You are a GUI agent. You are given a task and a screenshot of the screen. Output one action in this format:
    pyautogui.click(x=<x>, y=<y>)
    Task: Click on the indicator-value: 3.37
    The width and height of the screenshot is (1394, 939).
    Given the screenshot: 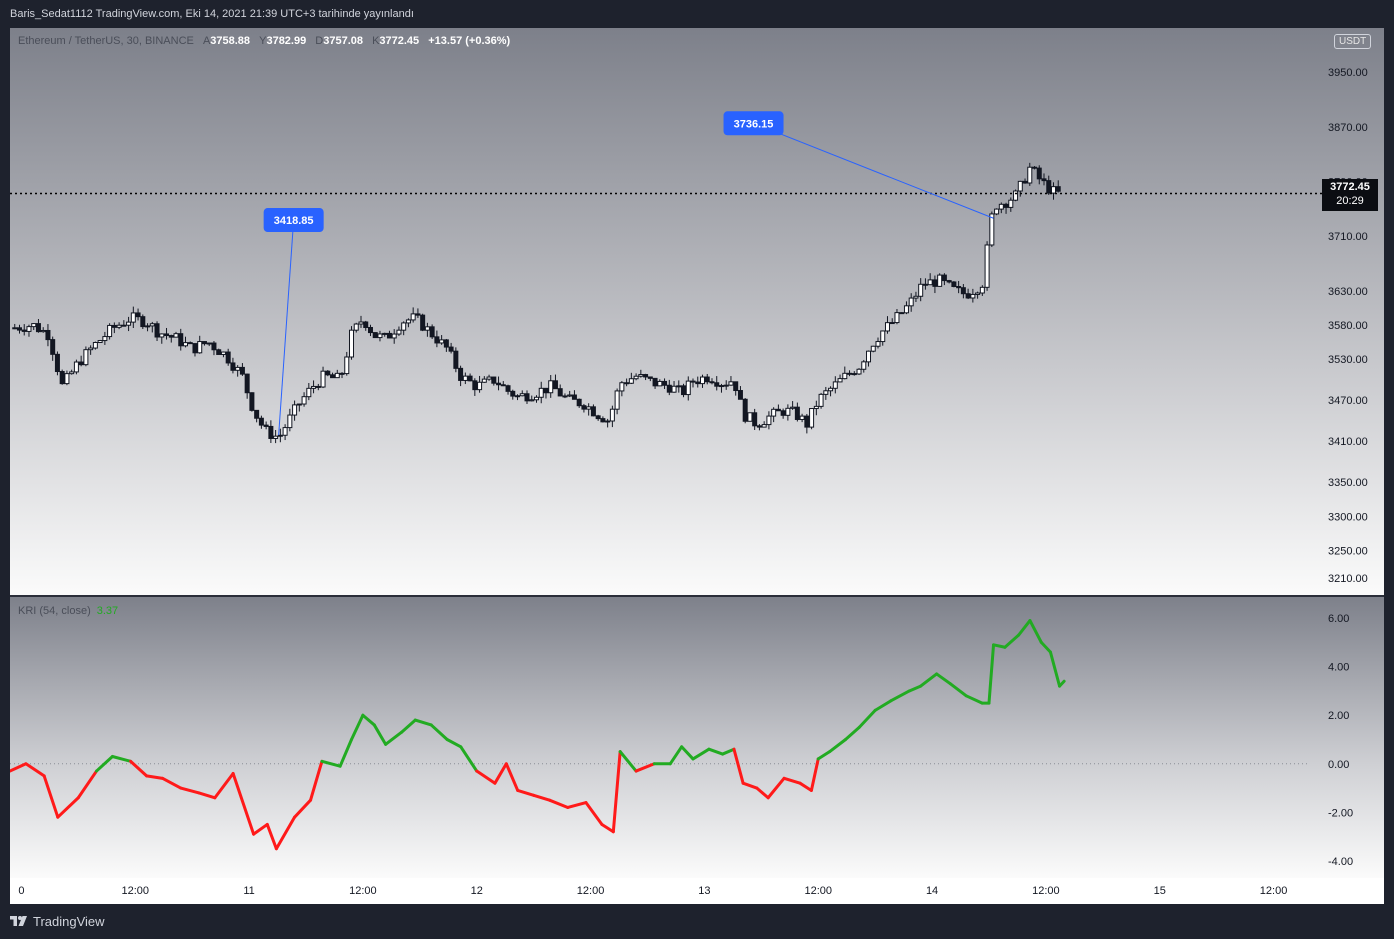 What is the action you would take?
    pyautogui.click(x=107, y=611)
    